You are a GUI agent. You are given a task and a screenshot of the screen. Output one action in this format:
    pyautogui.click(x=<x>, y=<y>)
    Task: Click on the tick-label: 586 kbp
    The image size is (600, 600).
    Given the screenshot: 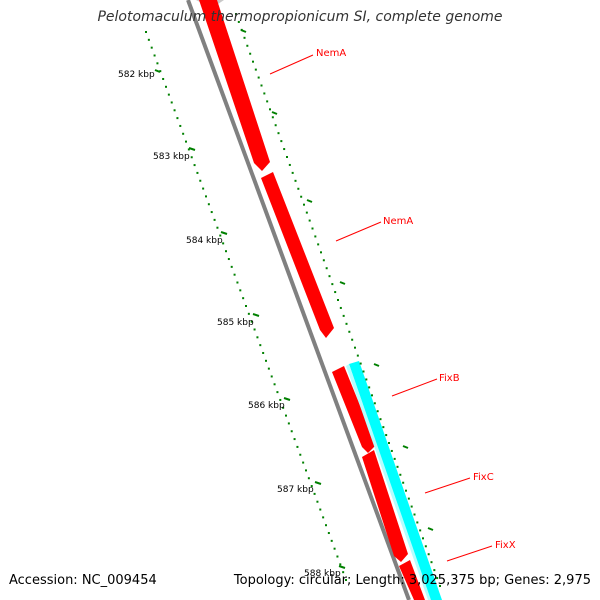 What is the action you would take?
    pyautogui.click(x=266, y=406)
    